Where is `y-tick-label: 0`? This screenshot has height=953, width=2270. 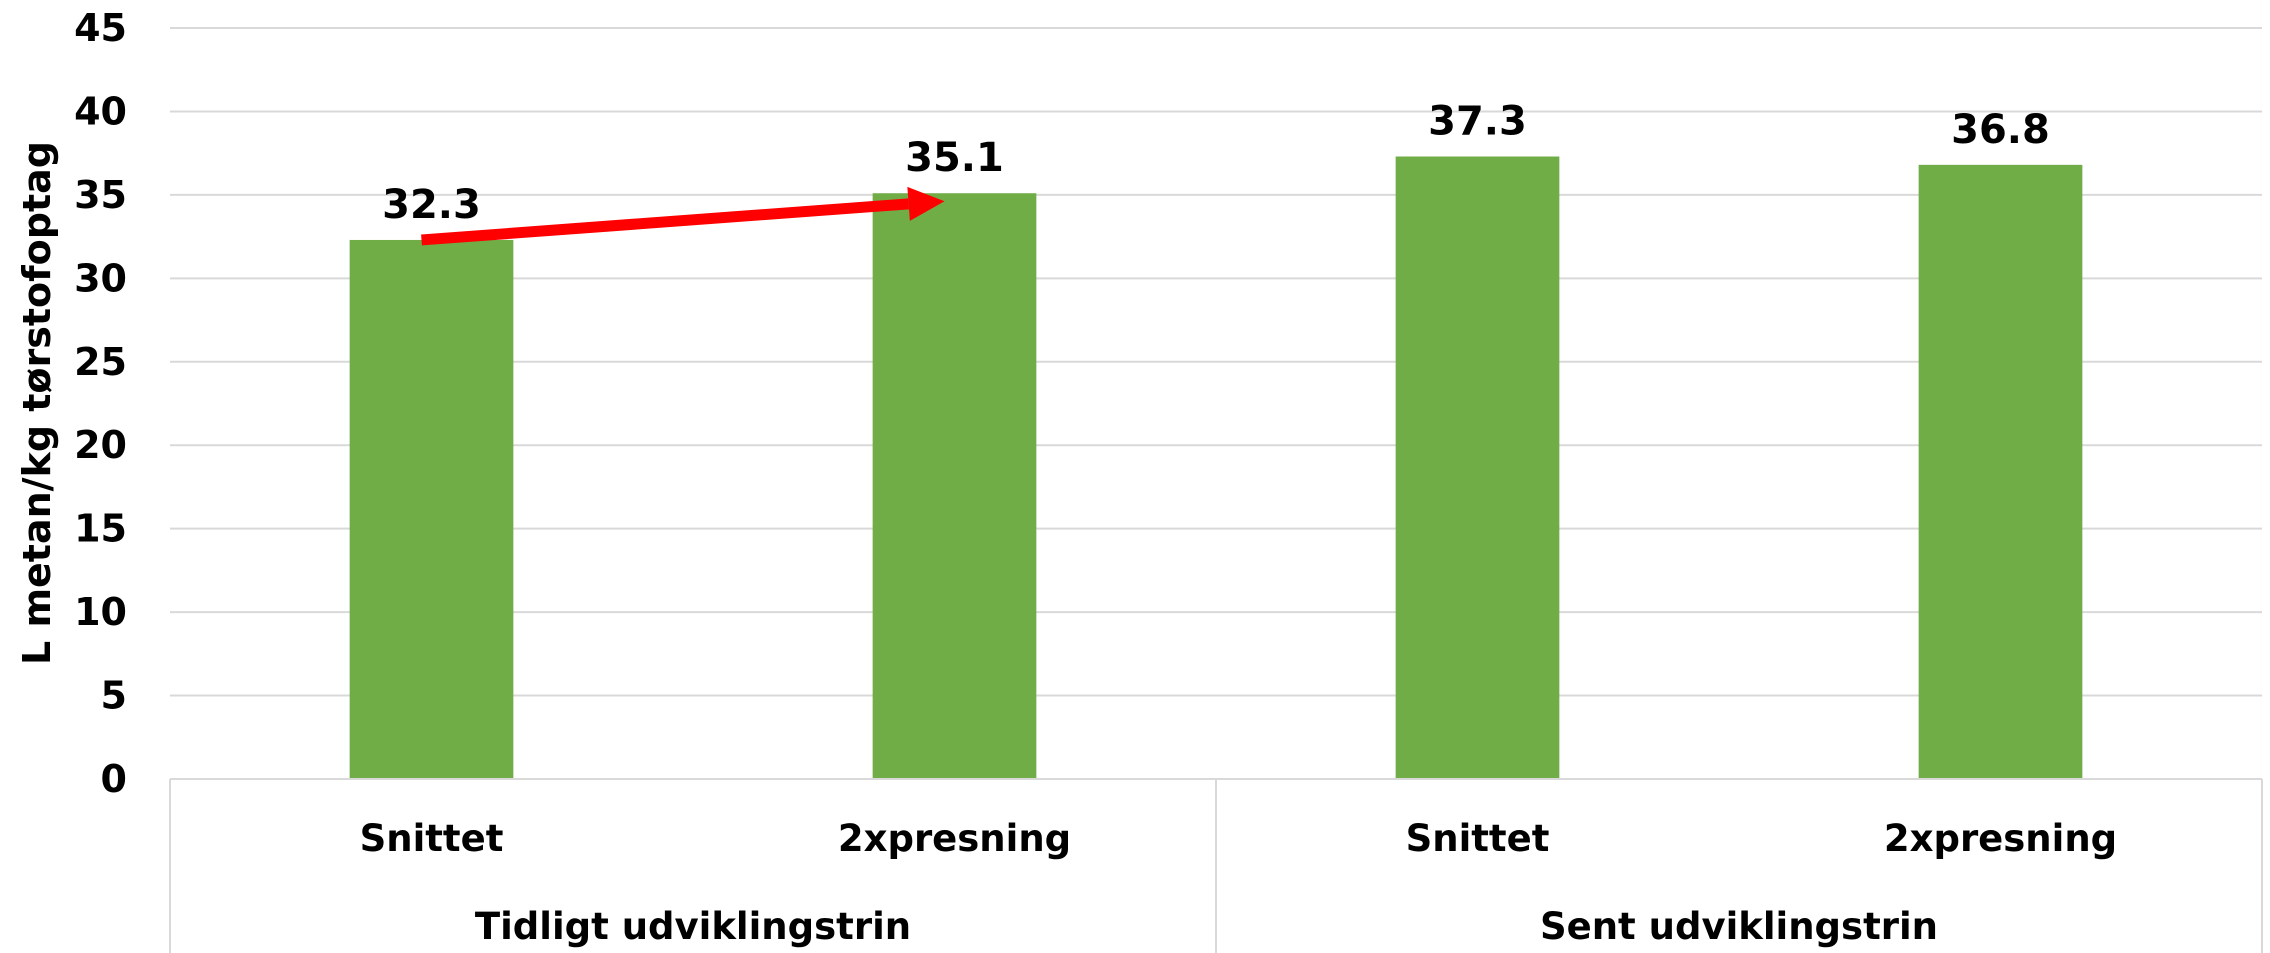 y-tick-label: 0 is located at coordinates (114, 779).